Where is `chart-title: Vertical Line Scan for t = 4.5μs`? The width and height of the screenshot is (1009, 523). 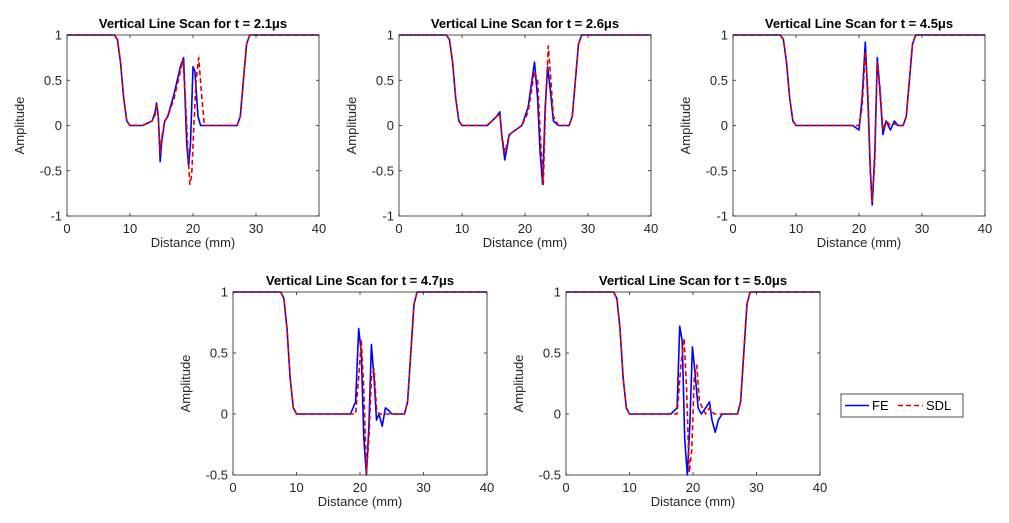 chart-title: Vertical Line Scan for t = 4.5μs is located at coordinates (859, 23).